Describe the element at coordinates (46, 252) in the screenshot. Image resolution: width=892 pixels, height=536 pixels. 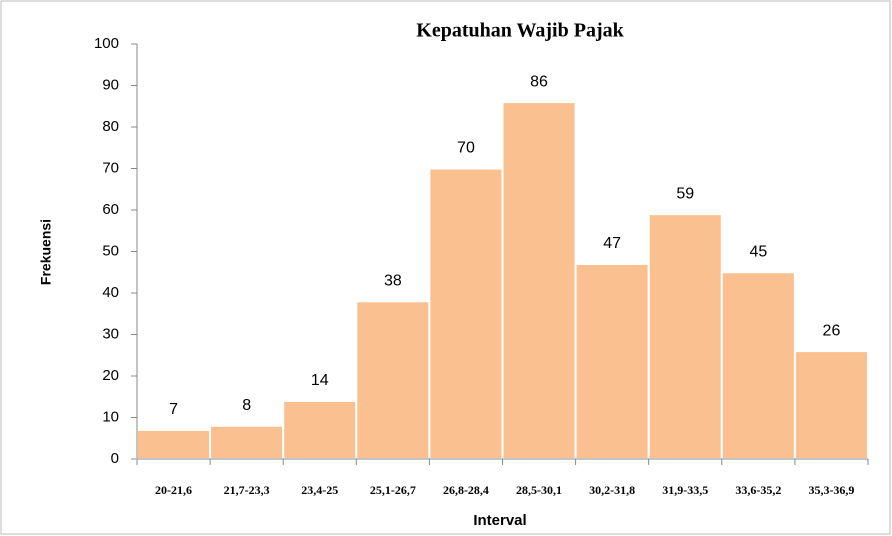
I see `y-axis-label: Frekuensi` at that location.